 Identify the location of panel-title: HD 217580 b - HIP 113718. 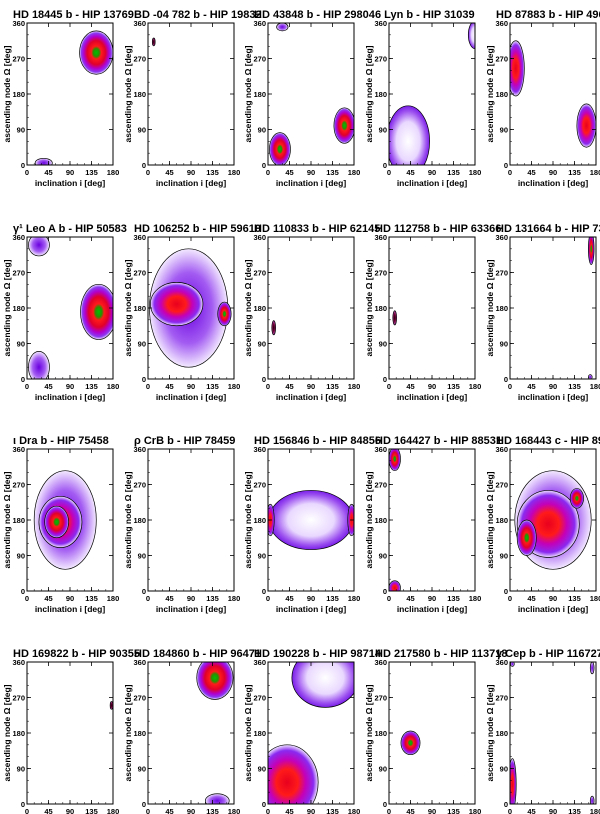
(441, 654).